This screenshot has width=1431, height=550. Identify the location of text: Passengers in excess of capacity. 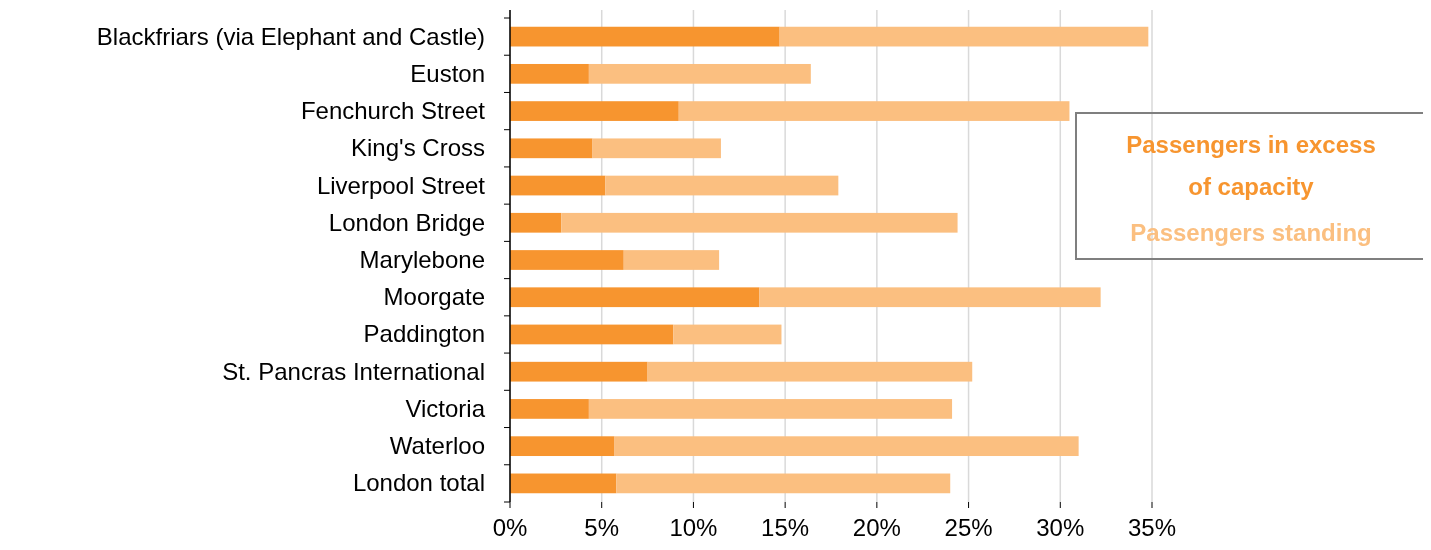
(1251, 165).